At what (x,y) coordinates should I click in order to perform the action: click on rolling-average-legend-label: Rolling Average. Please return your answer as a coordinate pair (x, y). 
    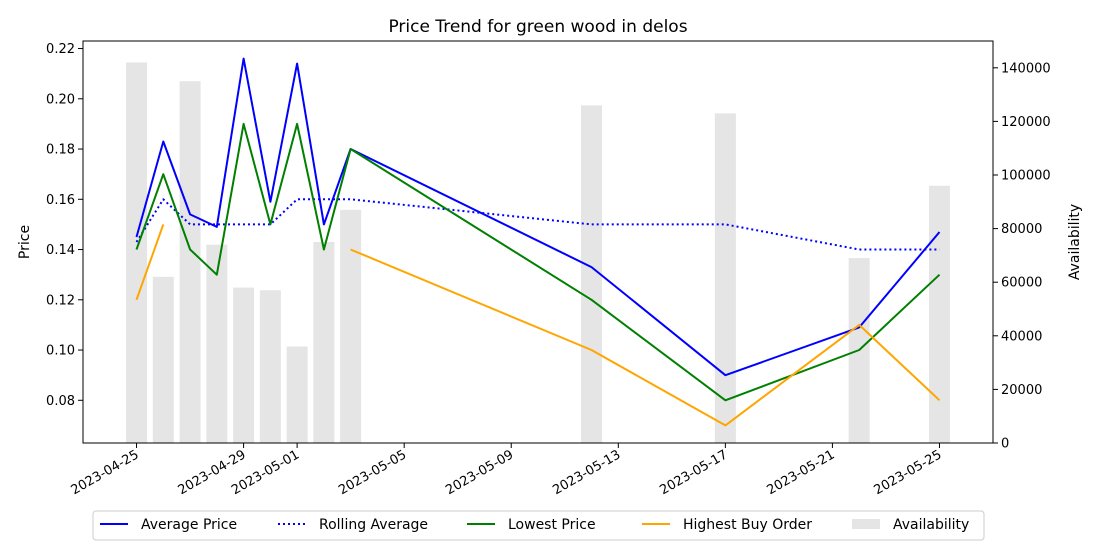
    Looking at the image, I should click on (373, 525).